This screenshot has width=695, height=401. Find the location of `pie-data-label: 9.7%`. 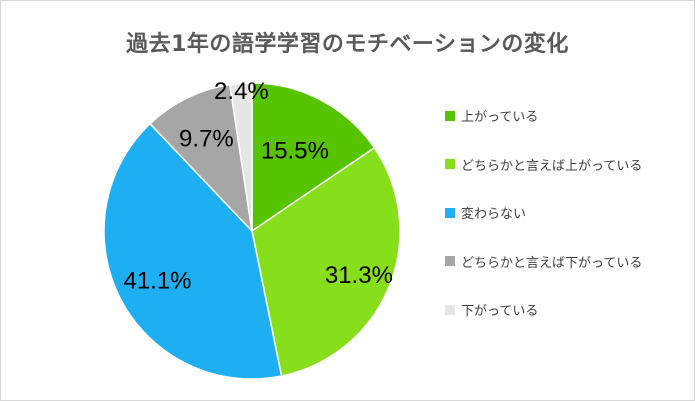

pie-data-label: 9.7% is located at coordinates (206, 138).